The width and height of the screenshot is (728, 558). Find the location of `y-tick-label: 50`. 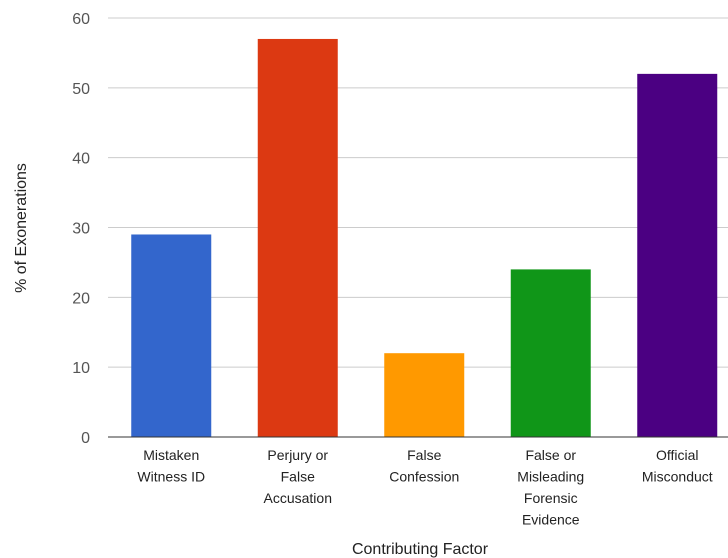

y-tick-label: 50 is located at coordinates (81, 89).